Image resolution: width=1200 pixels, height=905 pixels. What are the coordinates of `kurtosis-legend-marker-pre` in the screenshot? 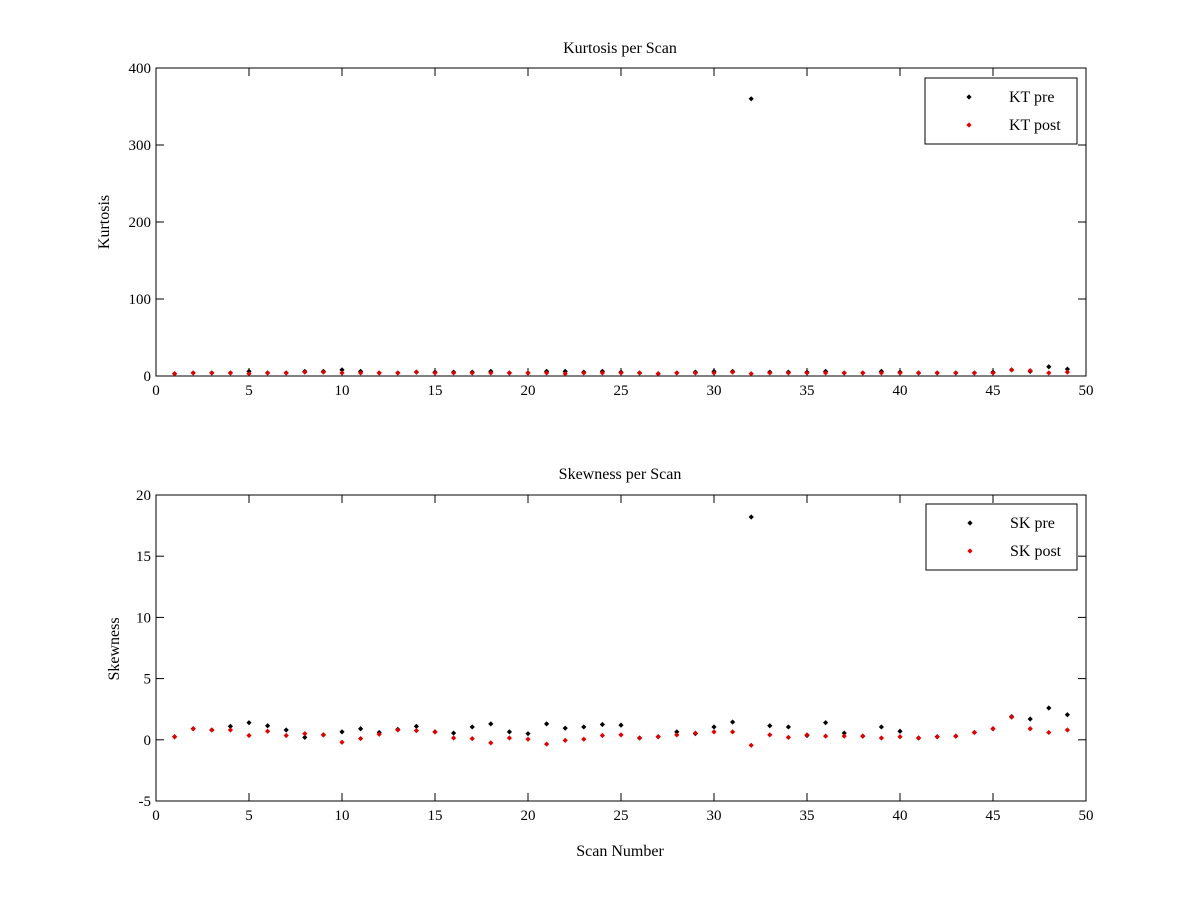 It's located at (969, 97).